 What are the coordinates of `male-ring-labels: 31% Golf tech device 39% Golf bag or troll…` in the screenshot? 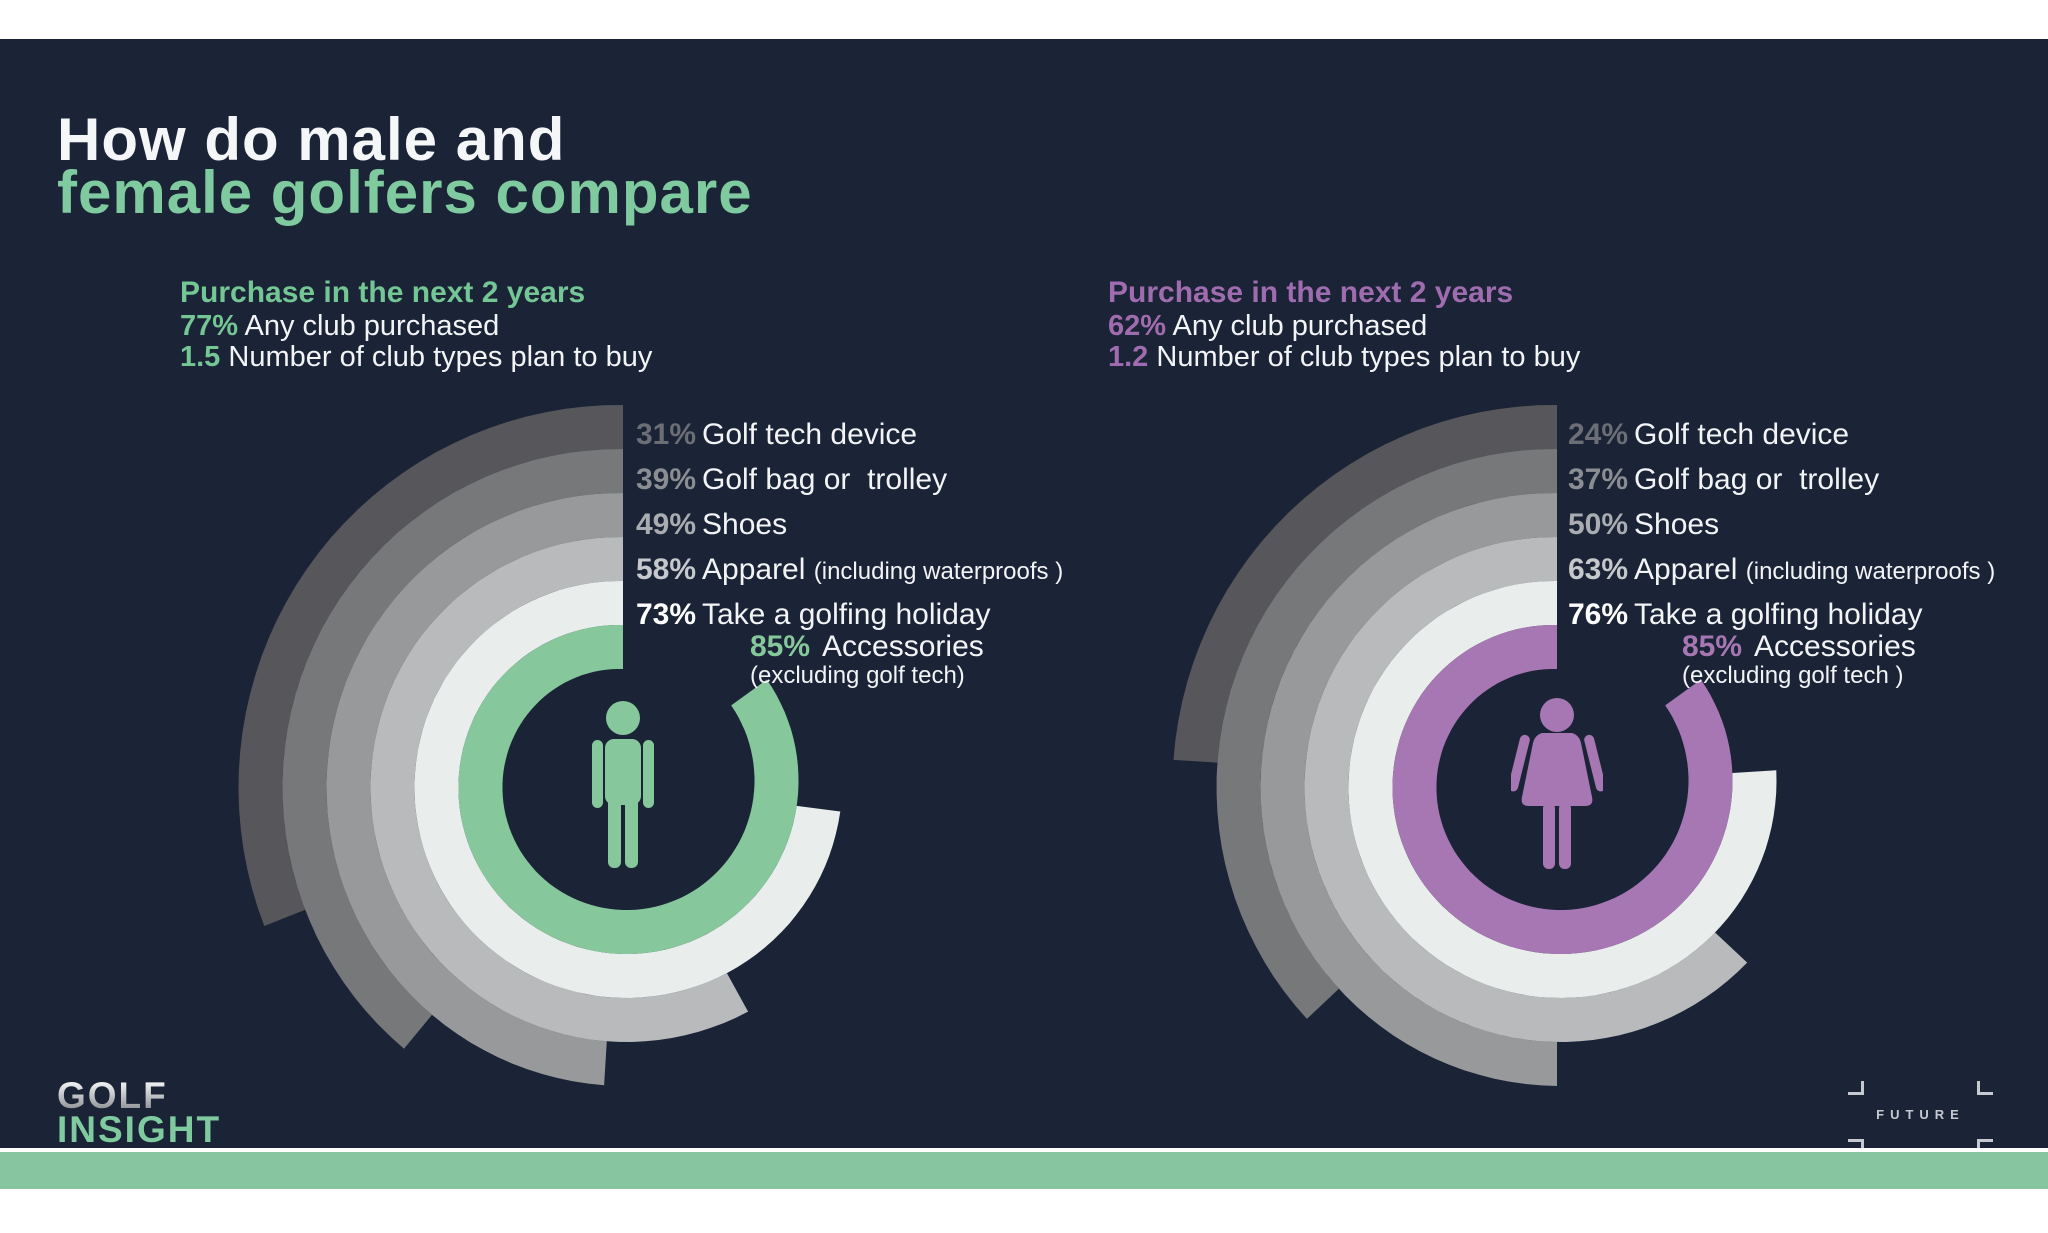 It's located at (849, 530).